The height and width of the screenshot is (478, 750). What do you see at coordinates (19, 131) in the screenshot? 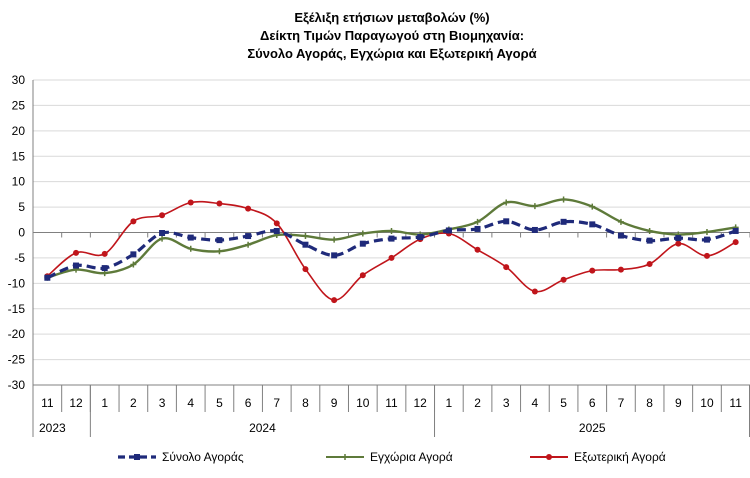
I see `y-tick-label: 20` at bounding box center [19, 131].